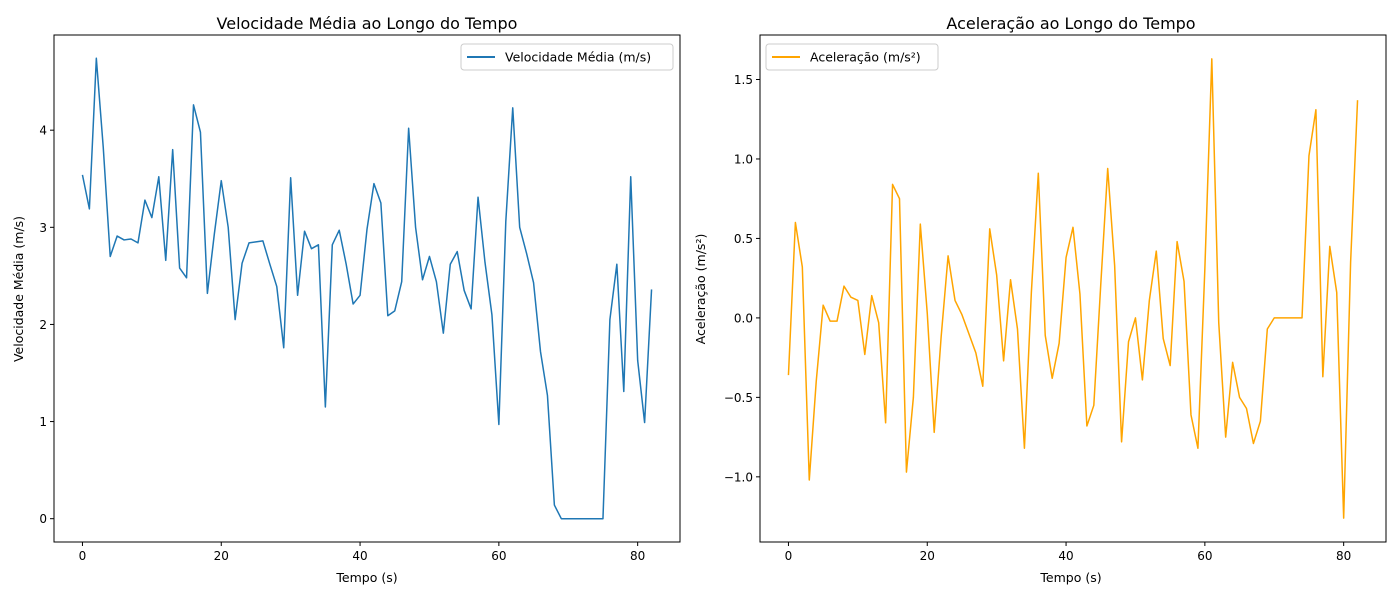 This screenshot has width=1400, height=600. I want to click on velocity-x-tick-label: 60, so click(498, 556).